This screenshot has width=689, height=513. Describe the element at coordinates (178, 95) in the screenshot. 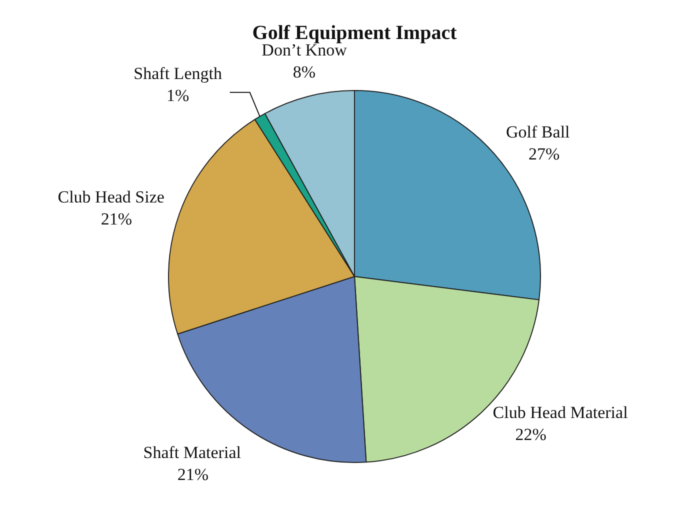

I see `data-label: 1%` at that location.